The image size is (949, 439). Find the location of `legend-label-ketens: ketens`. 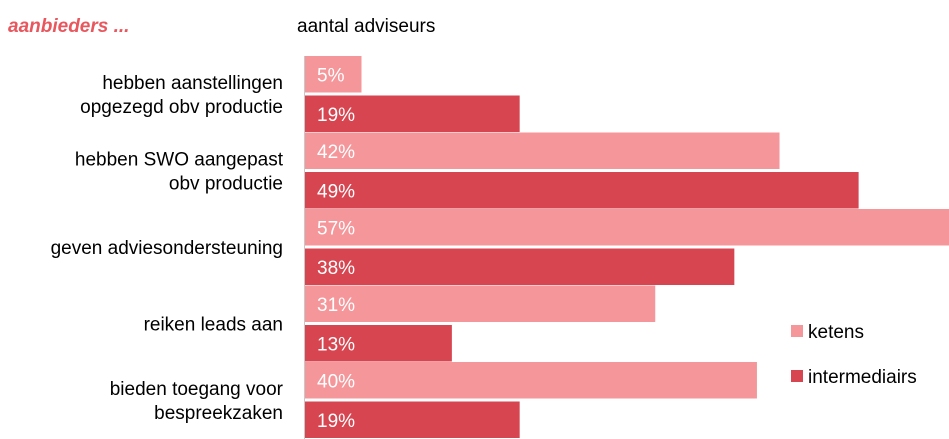

legend-label-ketens: ketens is located at coordinates (836, 332).